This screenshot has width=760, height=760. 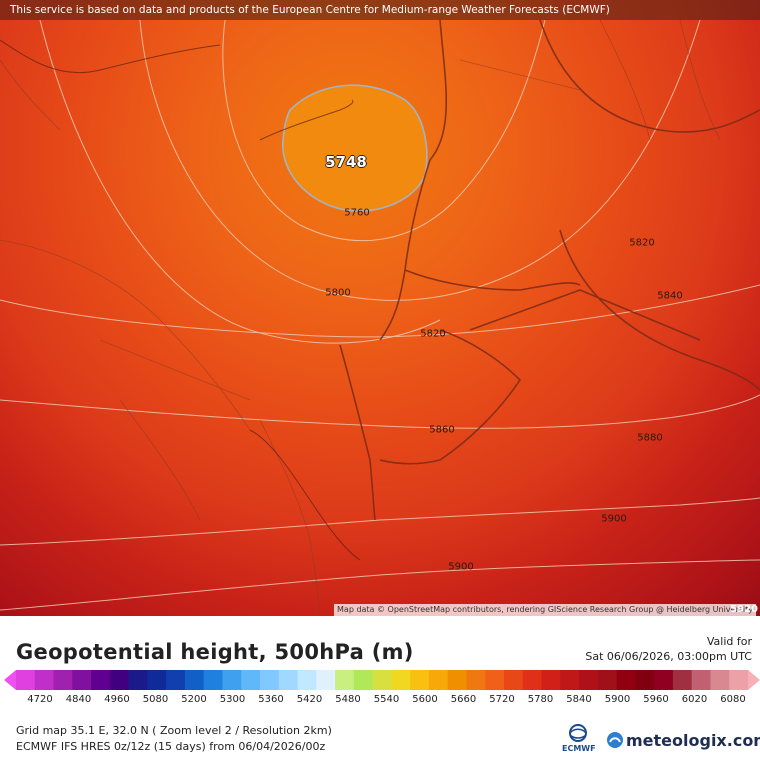 What do you see at coordinates (744, 609) in the screenshot?
I see `contour-label-edge: 5920` at bounding box center [744, 609].